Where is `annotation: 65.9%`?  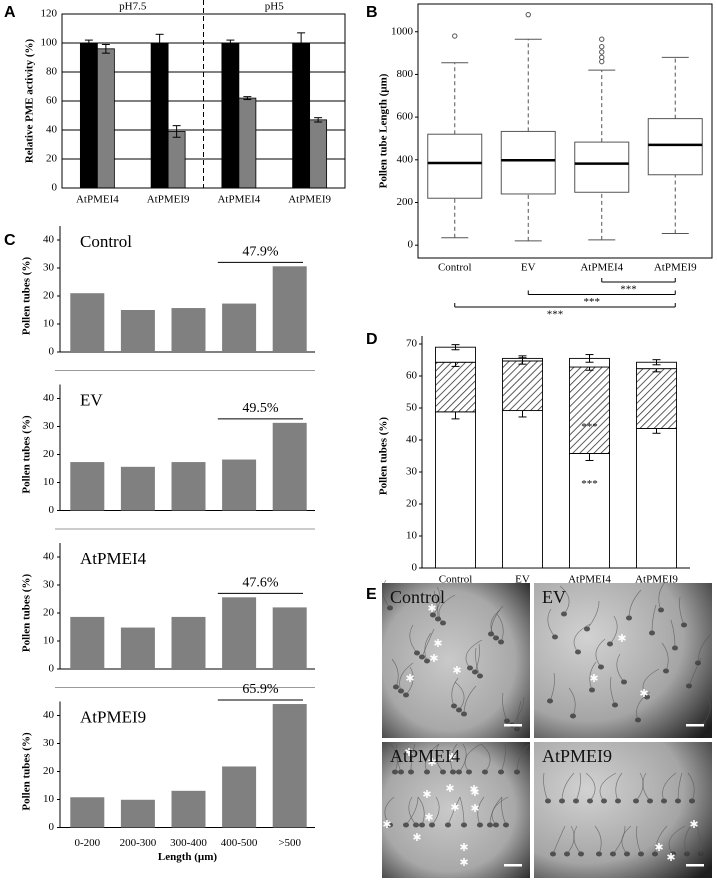 annotation: 65.9% is located at coordinates (260, 689).